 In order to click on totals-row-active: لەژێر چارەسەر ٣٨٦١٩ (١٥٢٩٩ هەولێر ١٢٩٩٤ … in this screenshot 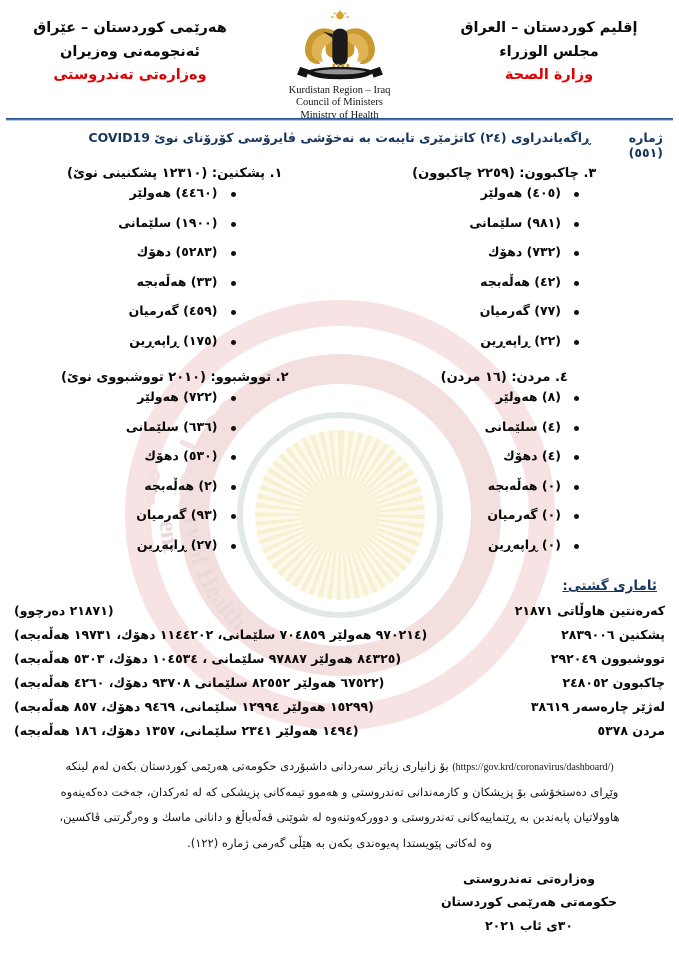, I will do `click(339, 706)`.